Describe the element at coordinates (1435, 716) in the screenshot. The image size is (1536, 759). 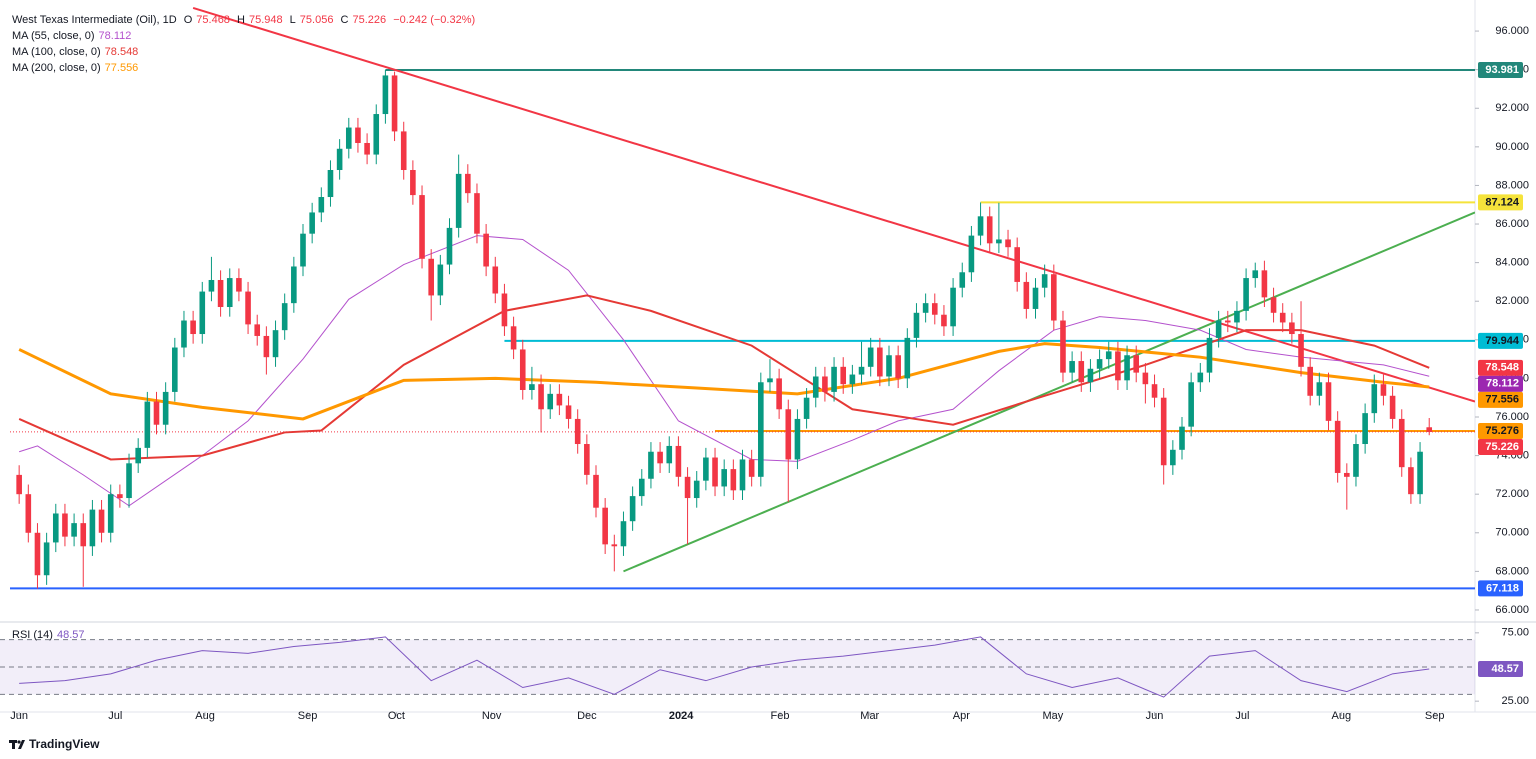
I see `x-tick-label: Sep` at that location.